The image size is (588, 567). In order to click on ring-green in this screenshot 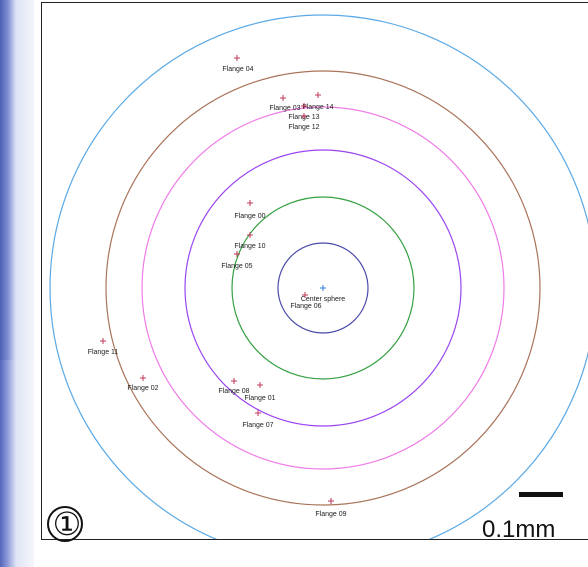, I will do `click(323, 288)`.